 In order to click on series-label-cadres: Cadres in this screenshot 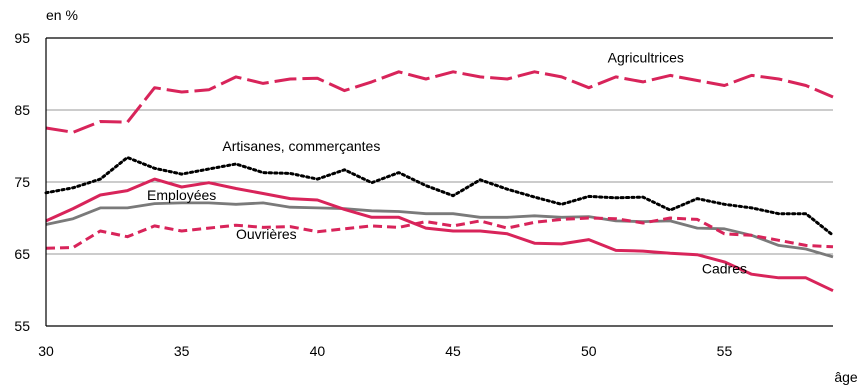, I will do `click(724, 268)`.